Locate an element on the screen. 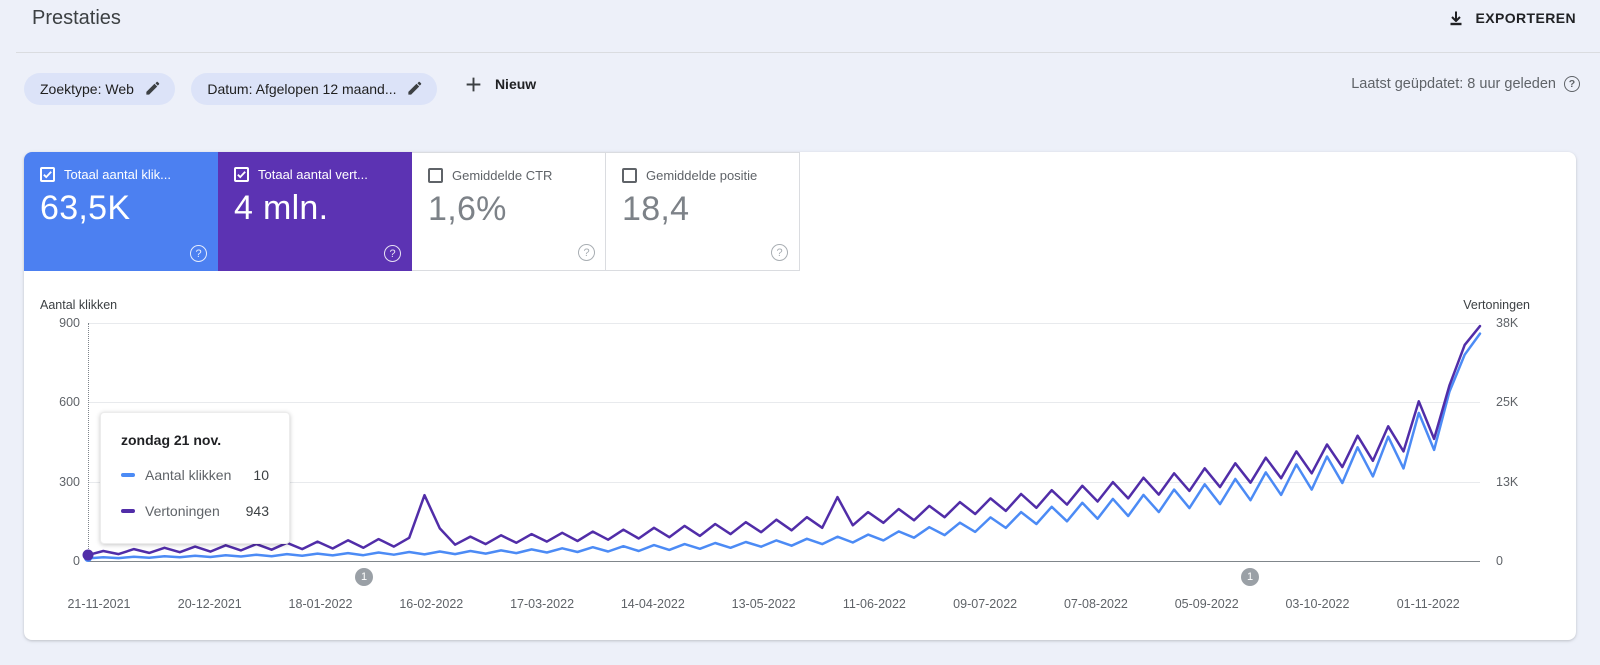 The width and height of the screenshot is (1600, 665). header-divider is located at coordinates (808, 52).